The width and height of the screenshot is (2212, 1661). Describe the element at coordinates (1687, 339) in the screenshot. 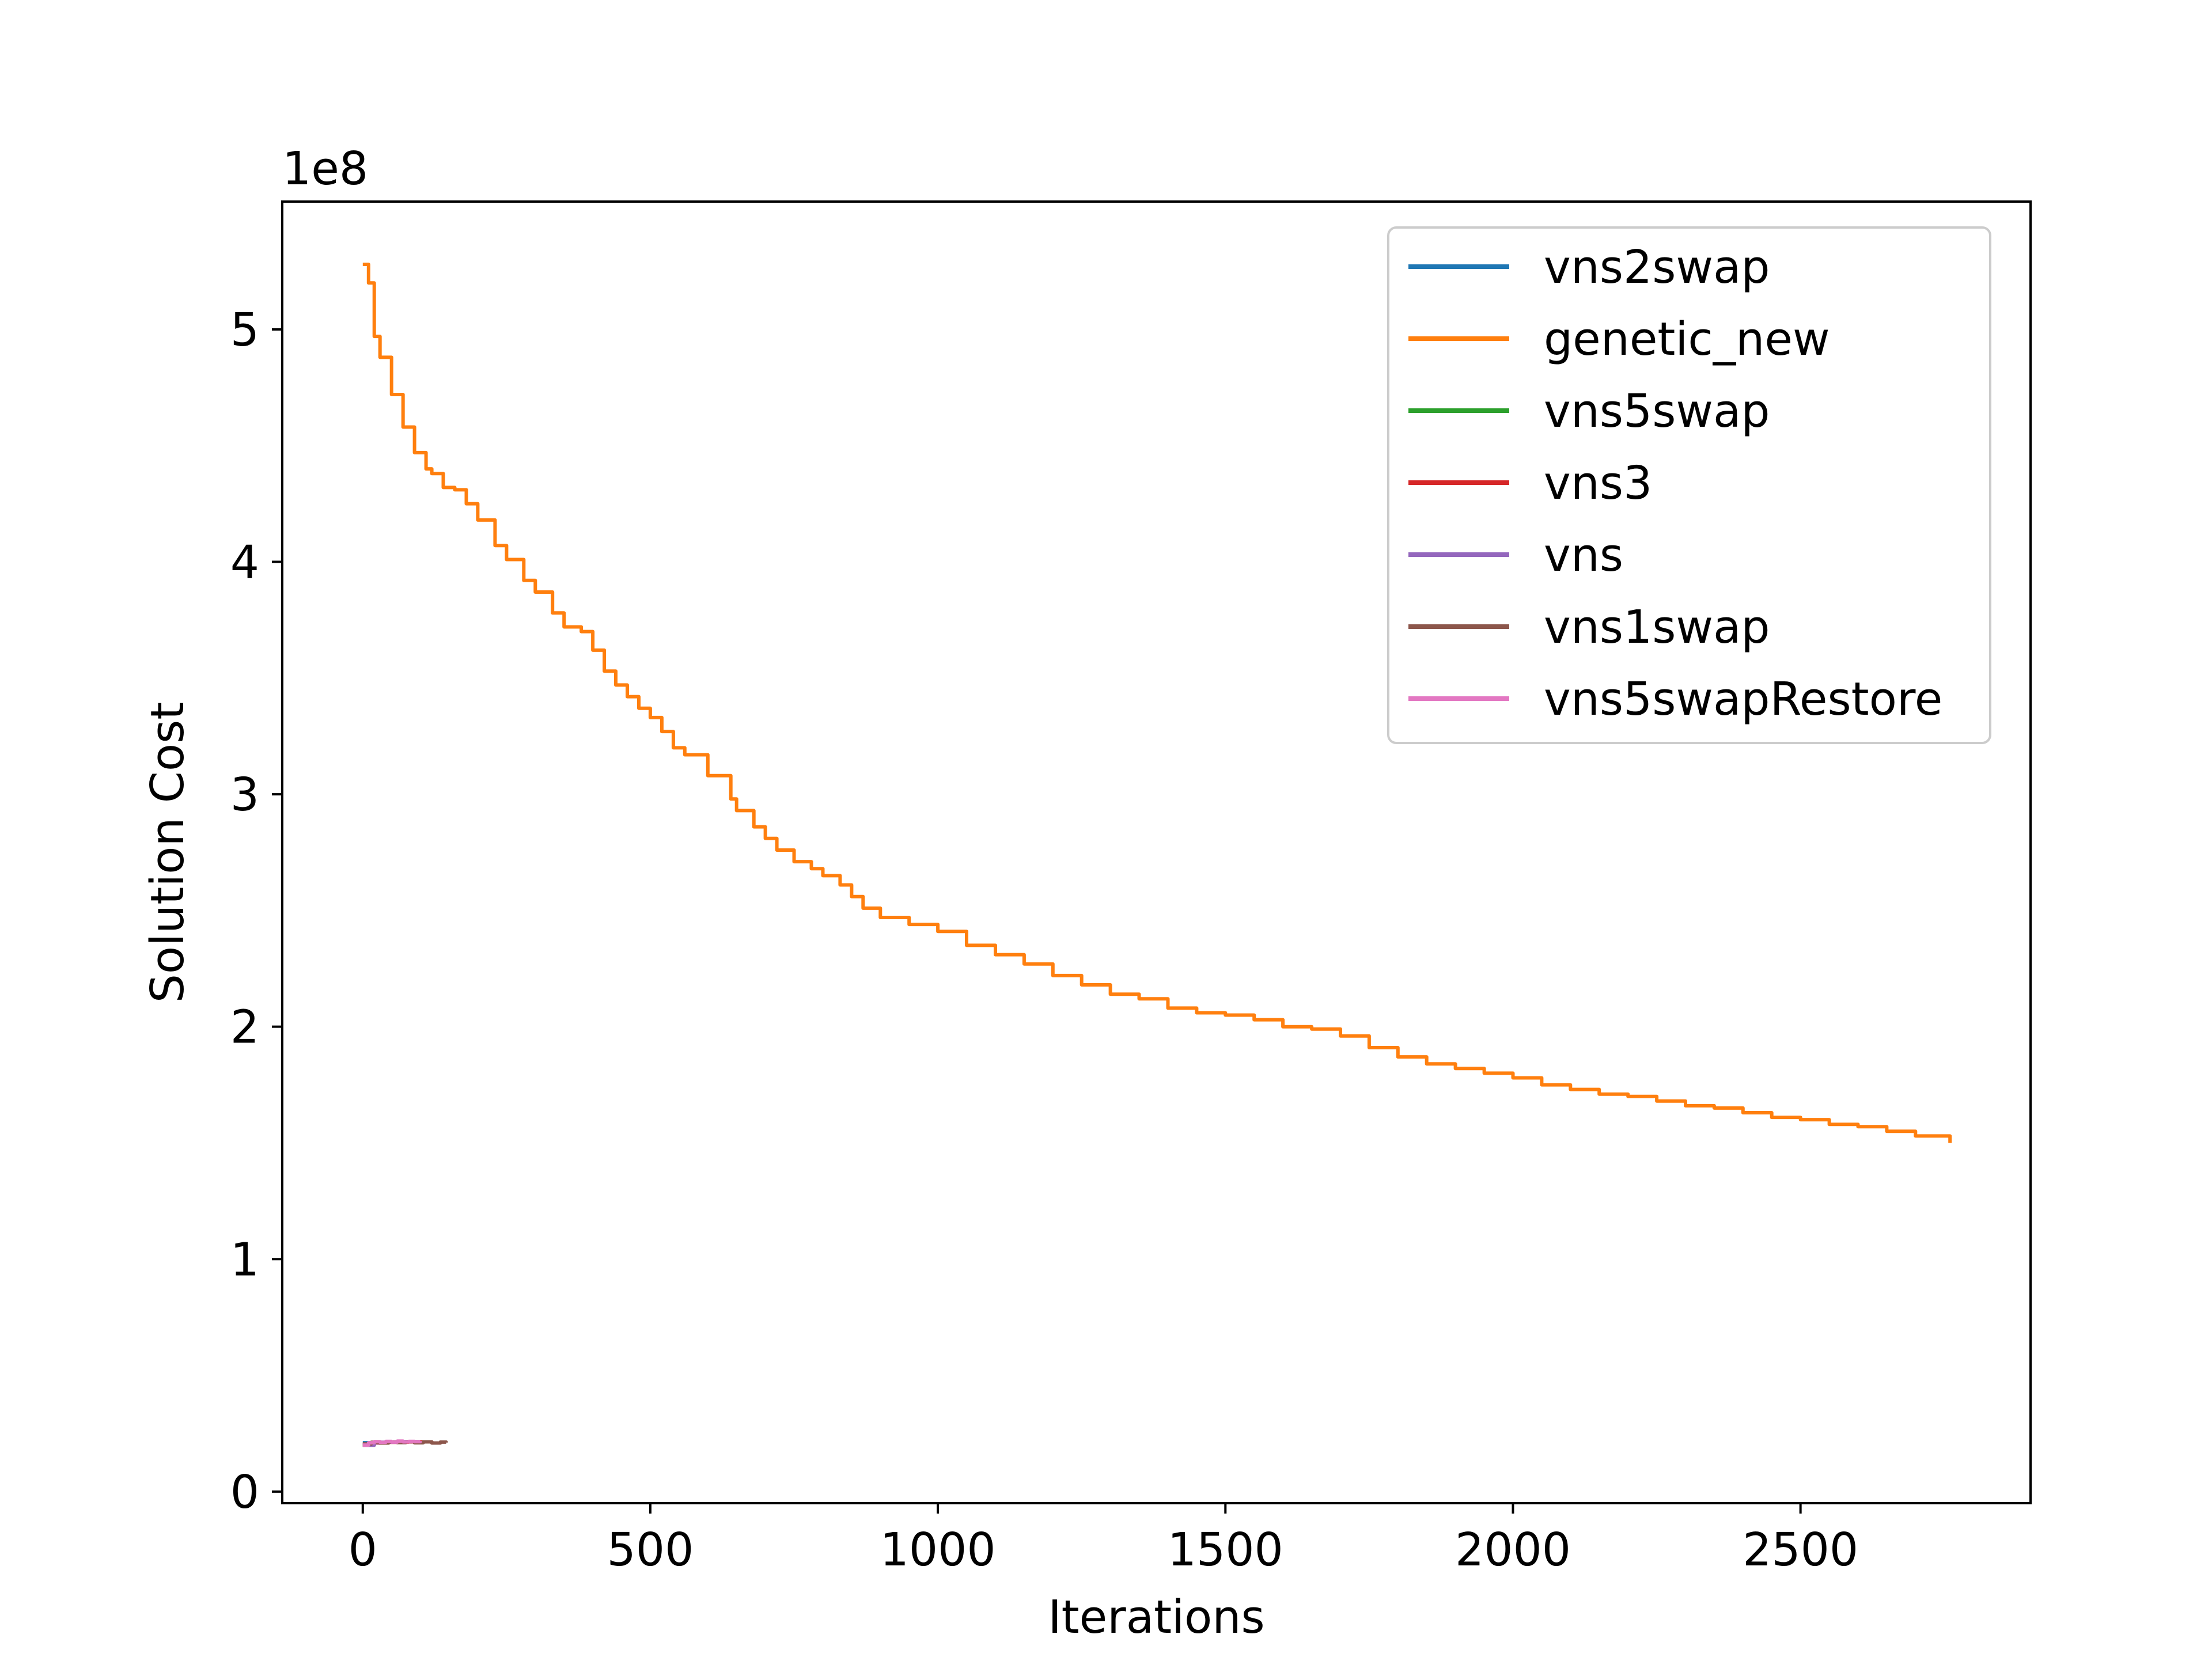

I see `legend-label: genetic_new` at that location.